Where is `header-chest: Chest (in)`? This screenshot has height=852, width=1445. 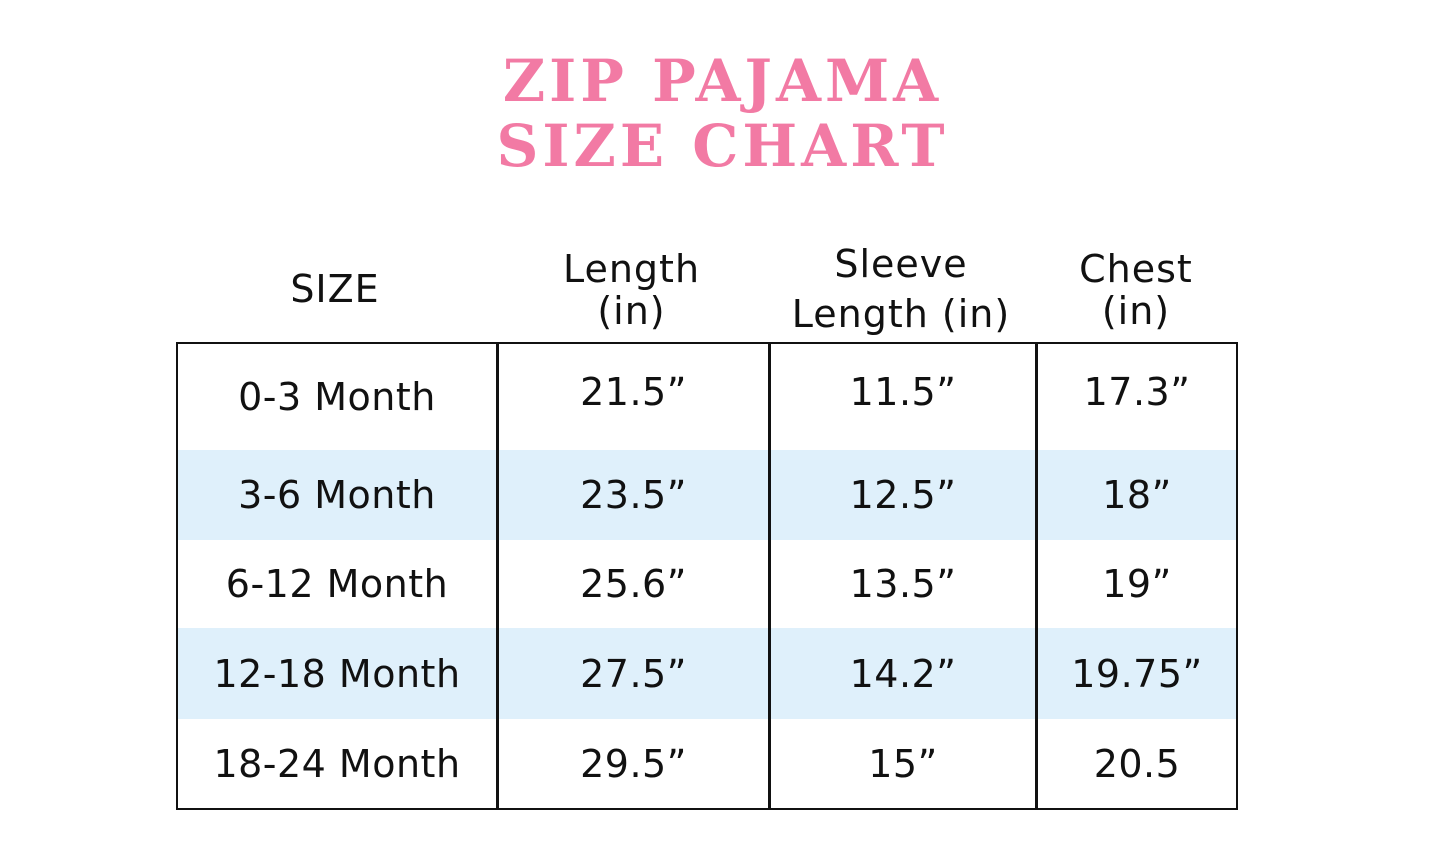 header-chest: Chest (in) is located at coordinates (1136, 290).